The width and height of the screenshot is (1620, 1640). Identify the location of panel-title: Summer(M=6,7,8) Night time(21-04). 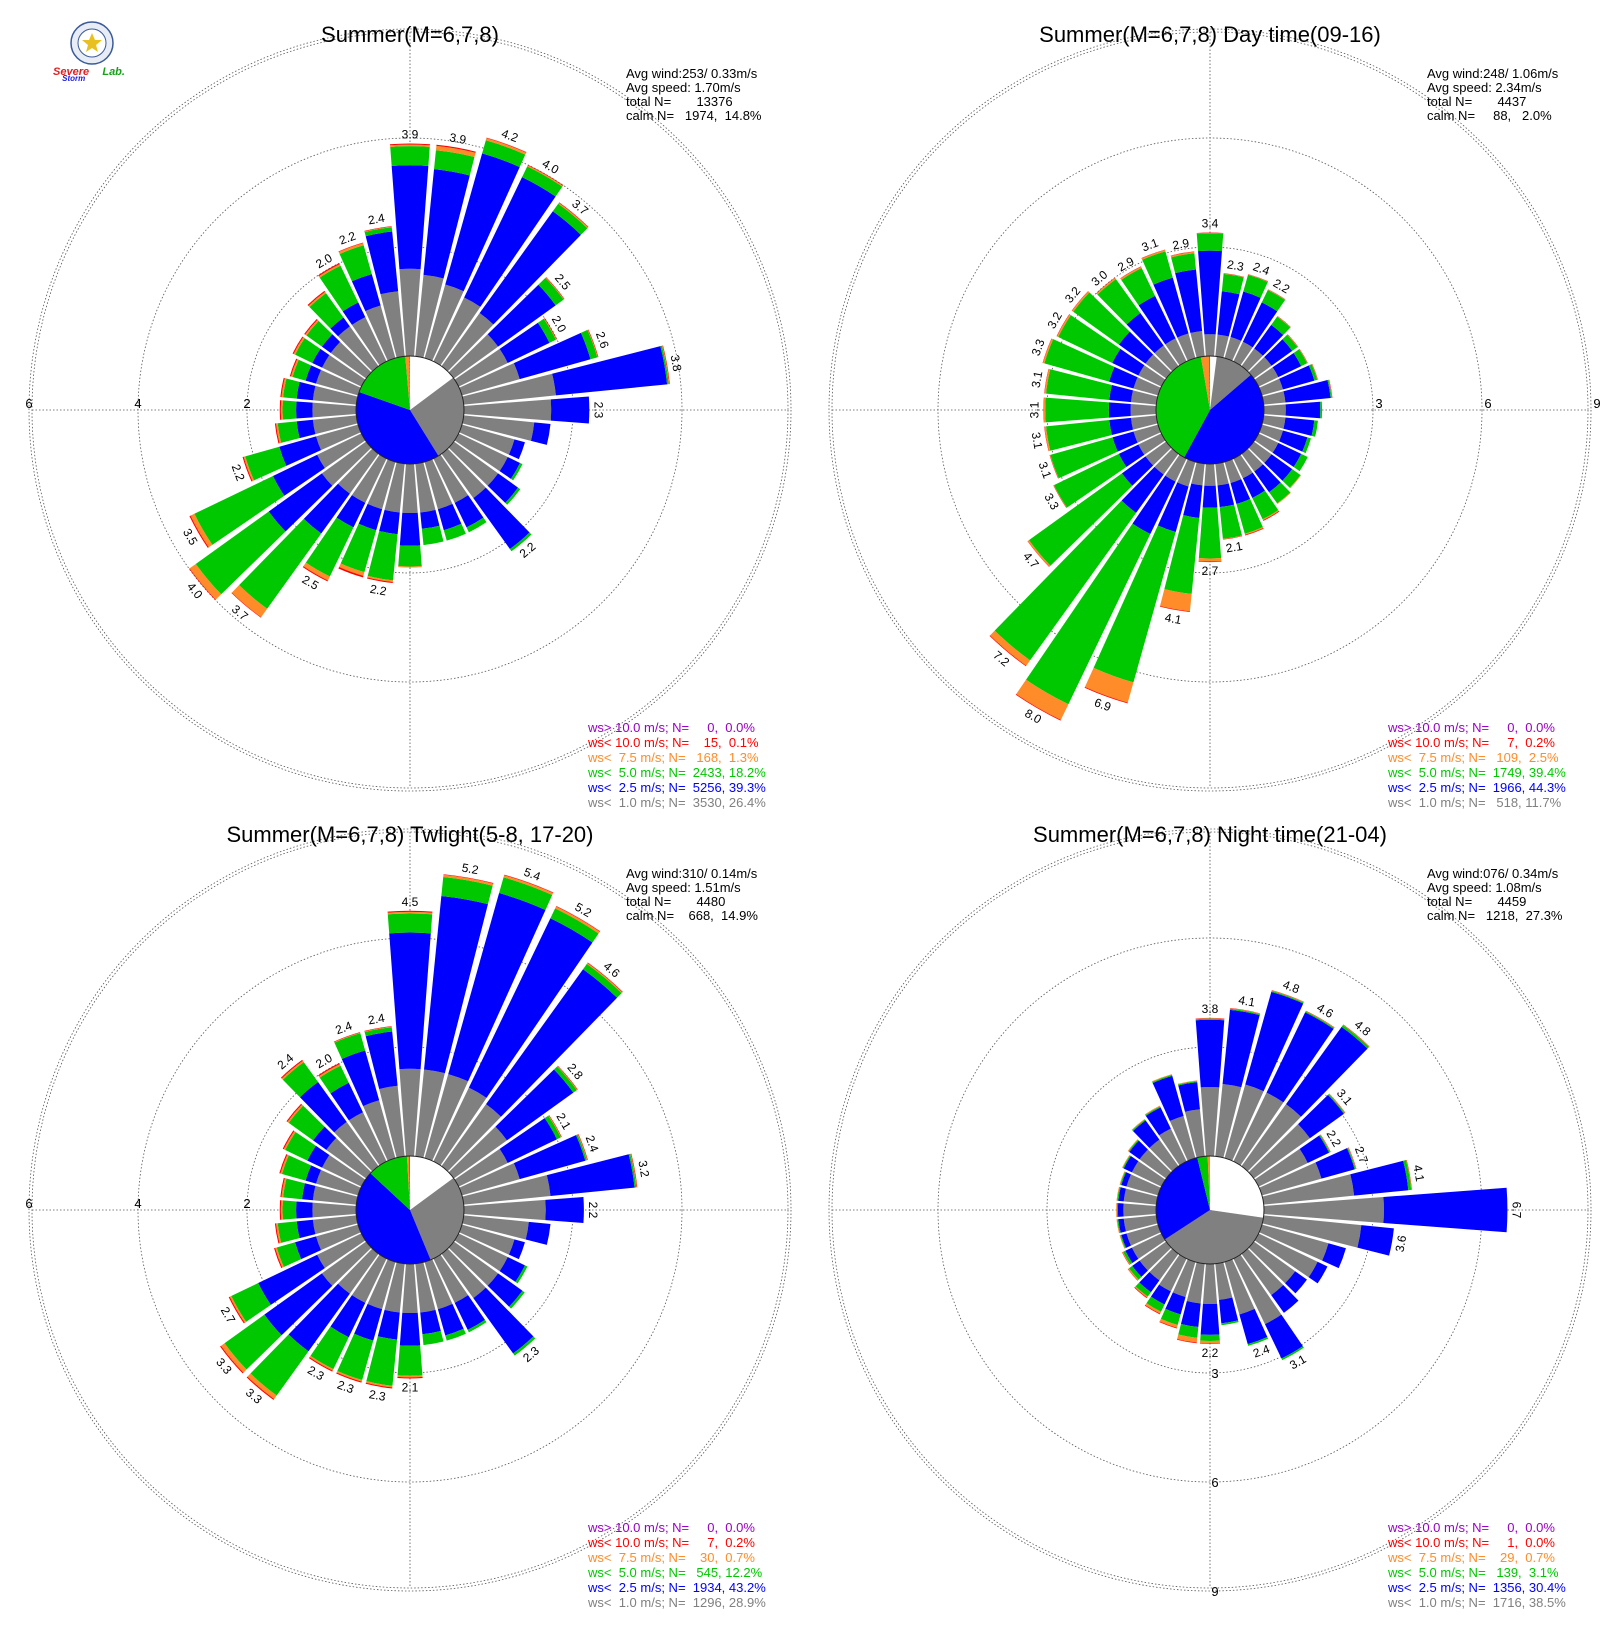
(1210, 834).